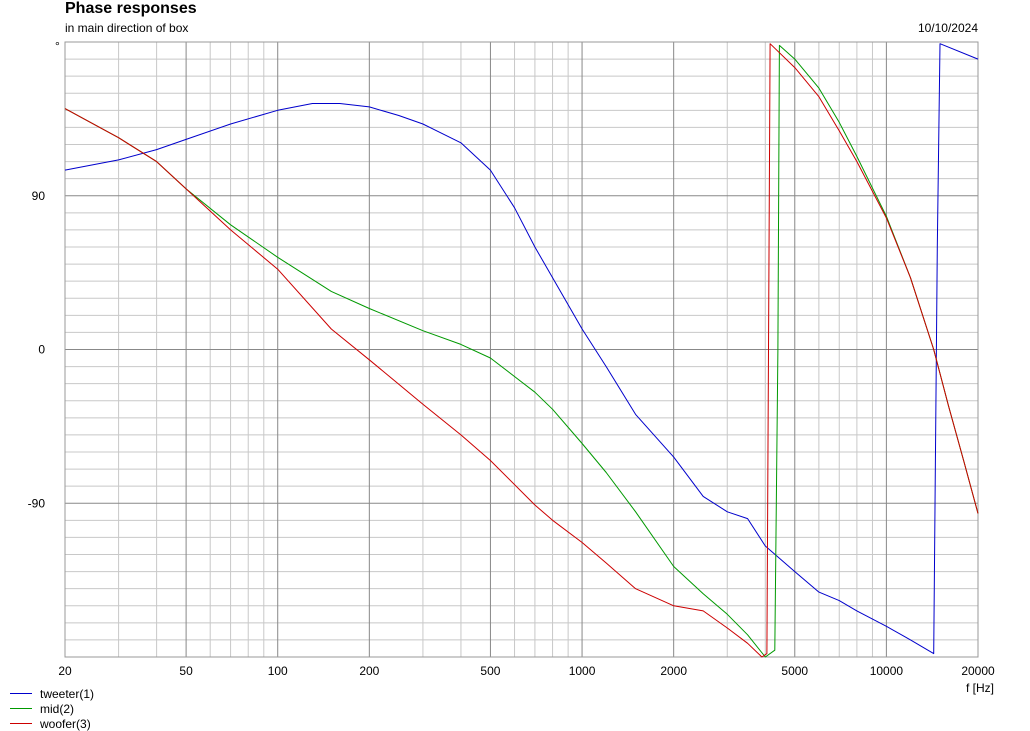 The image size is (1030, 731). I want to click on legend-label: mid(2), so click(57, 708).